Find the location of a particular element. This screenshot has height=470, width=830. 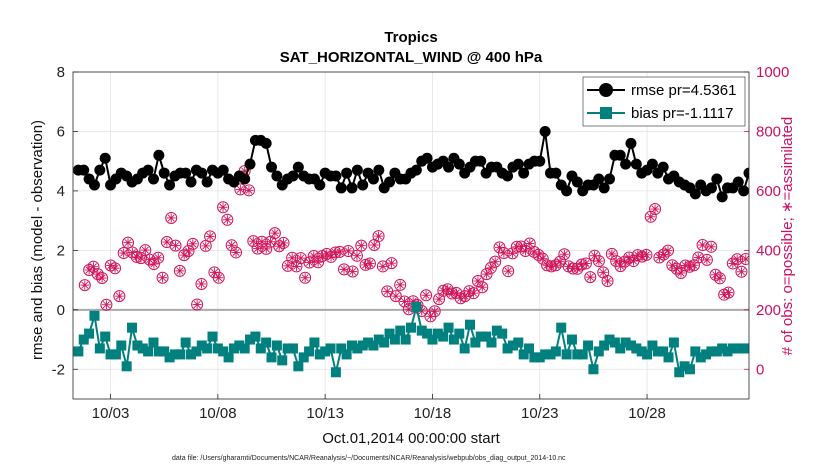

y-tick-label: 8 is located at coordinates (61, 72).